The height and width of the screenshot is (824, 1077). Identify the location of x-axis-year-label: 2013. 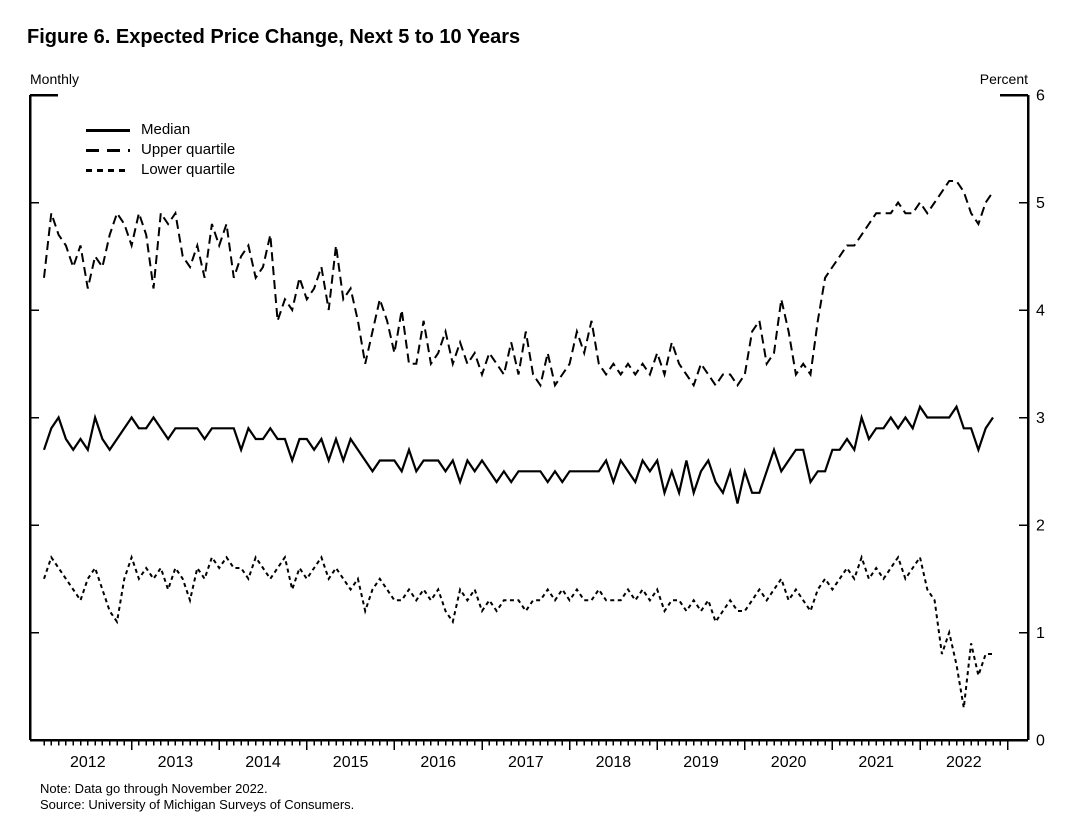
(176, 762).